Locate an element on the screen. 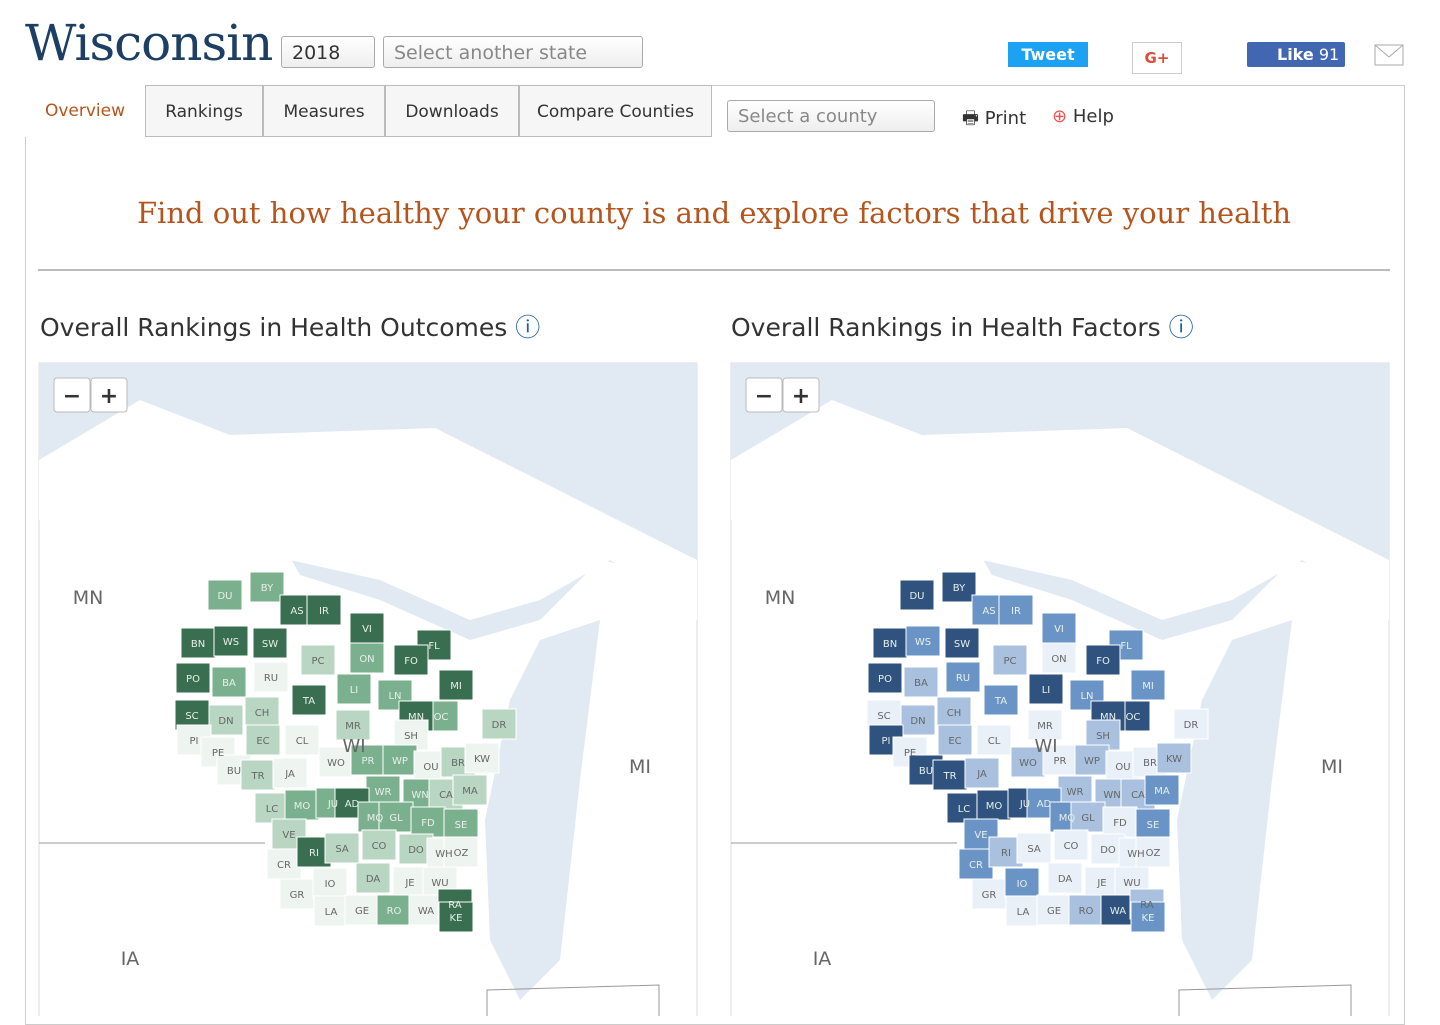 This screenshot has height=1025, width=1440. county-label: OU is located at coordinates (430, 767).